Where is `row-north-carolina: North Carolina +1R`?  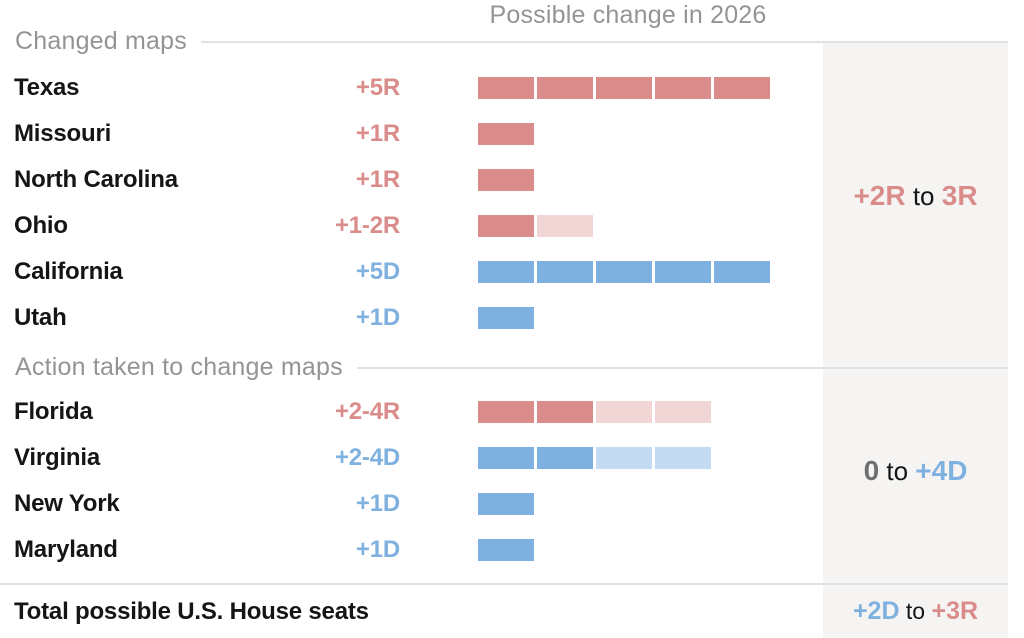 row-north-carolina: North Carolina +1R is located at coordinates (504, 180).